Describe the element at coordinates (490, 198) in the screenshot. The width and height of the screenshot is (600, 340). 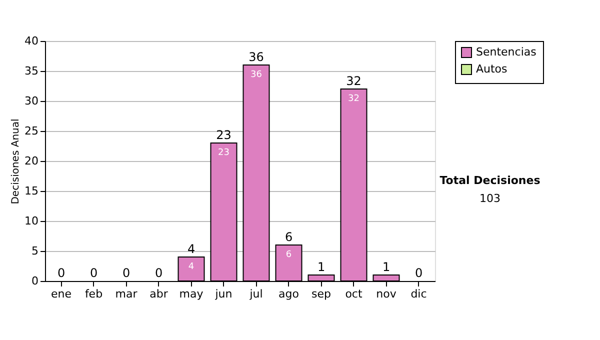
I see `text: 103` at that location.